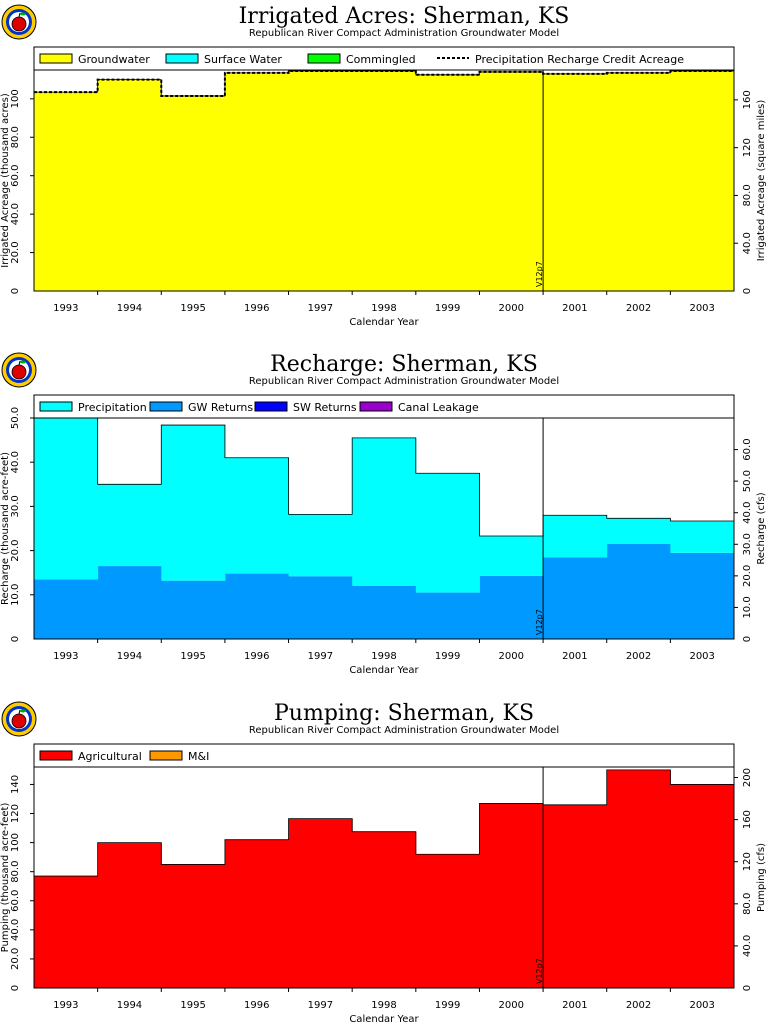 The width and height of the screenshot is (768, 1024). Describe the element at coordinates (243, 59) in the screenshot. I see `legend-label: Surface Water` at that location.